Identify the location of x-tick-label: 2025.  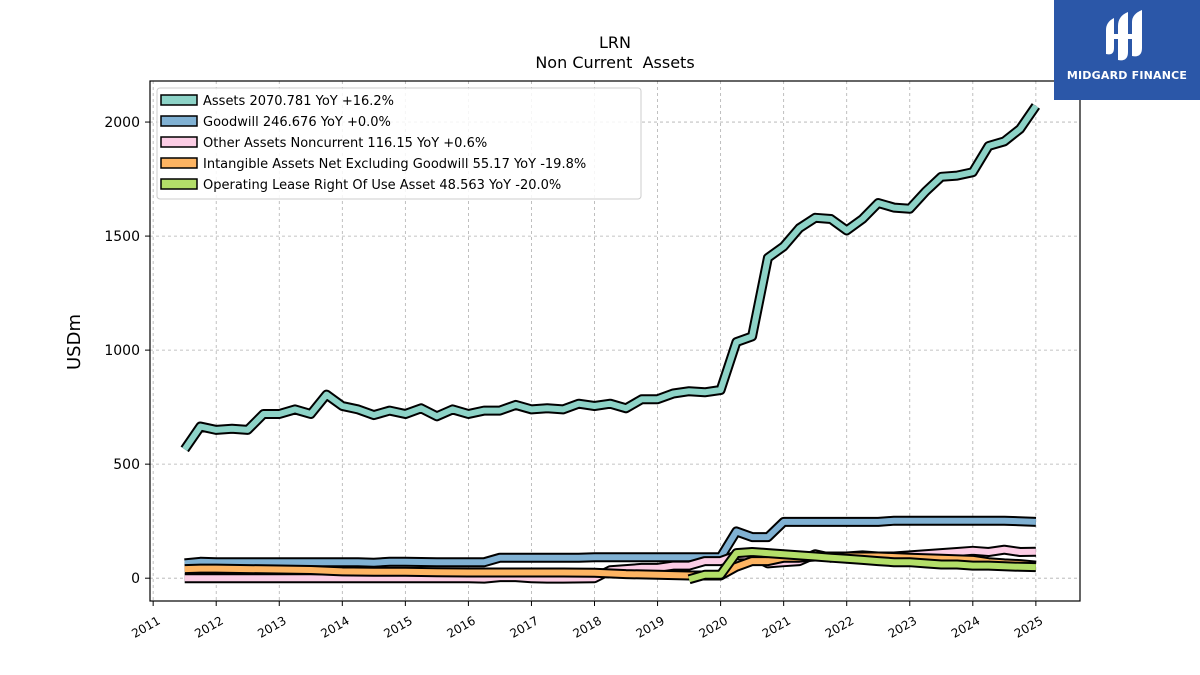
(1028, 626).